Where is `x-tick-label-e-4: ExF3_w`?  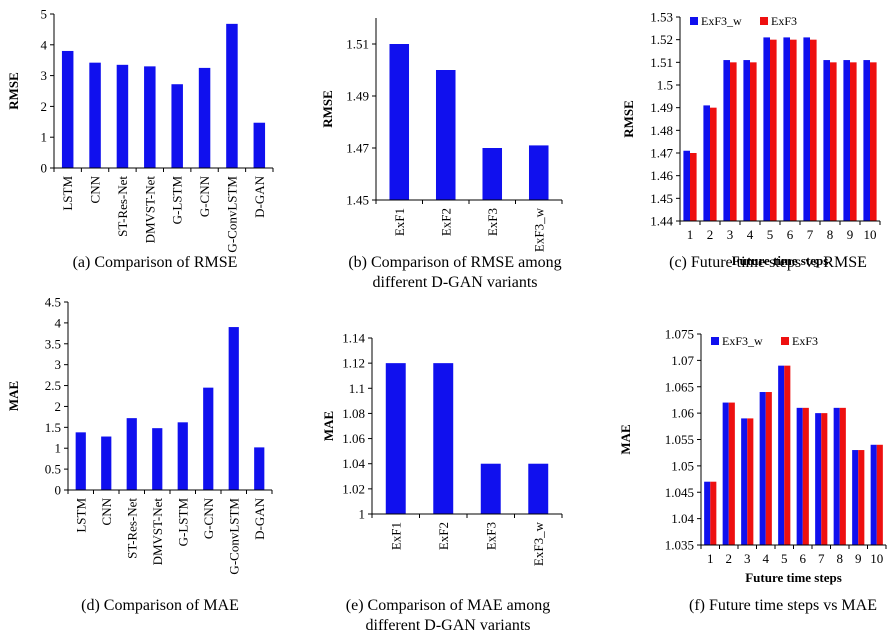
x-tick-label-e-4: ExF3_w is located at coordinates (538, 543).